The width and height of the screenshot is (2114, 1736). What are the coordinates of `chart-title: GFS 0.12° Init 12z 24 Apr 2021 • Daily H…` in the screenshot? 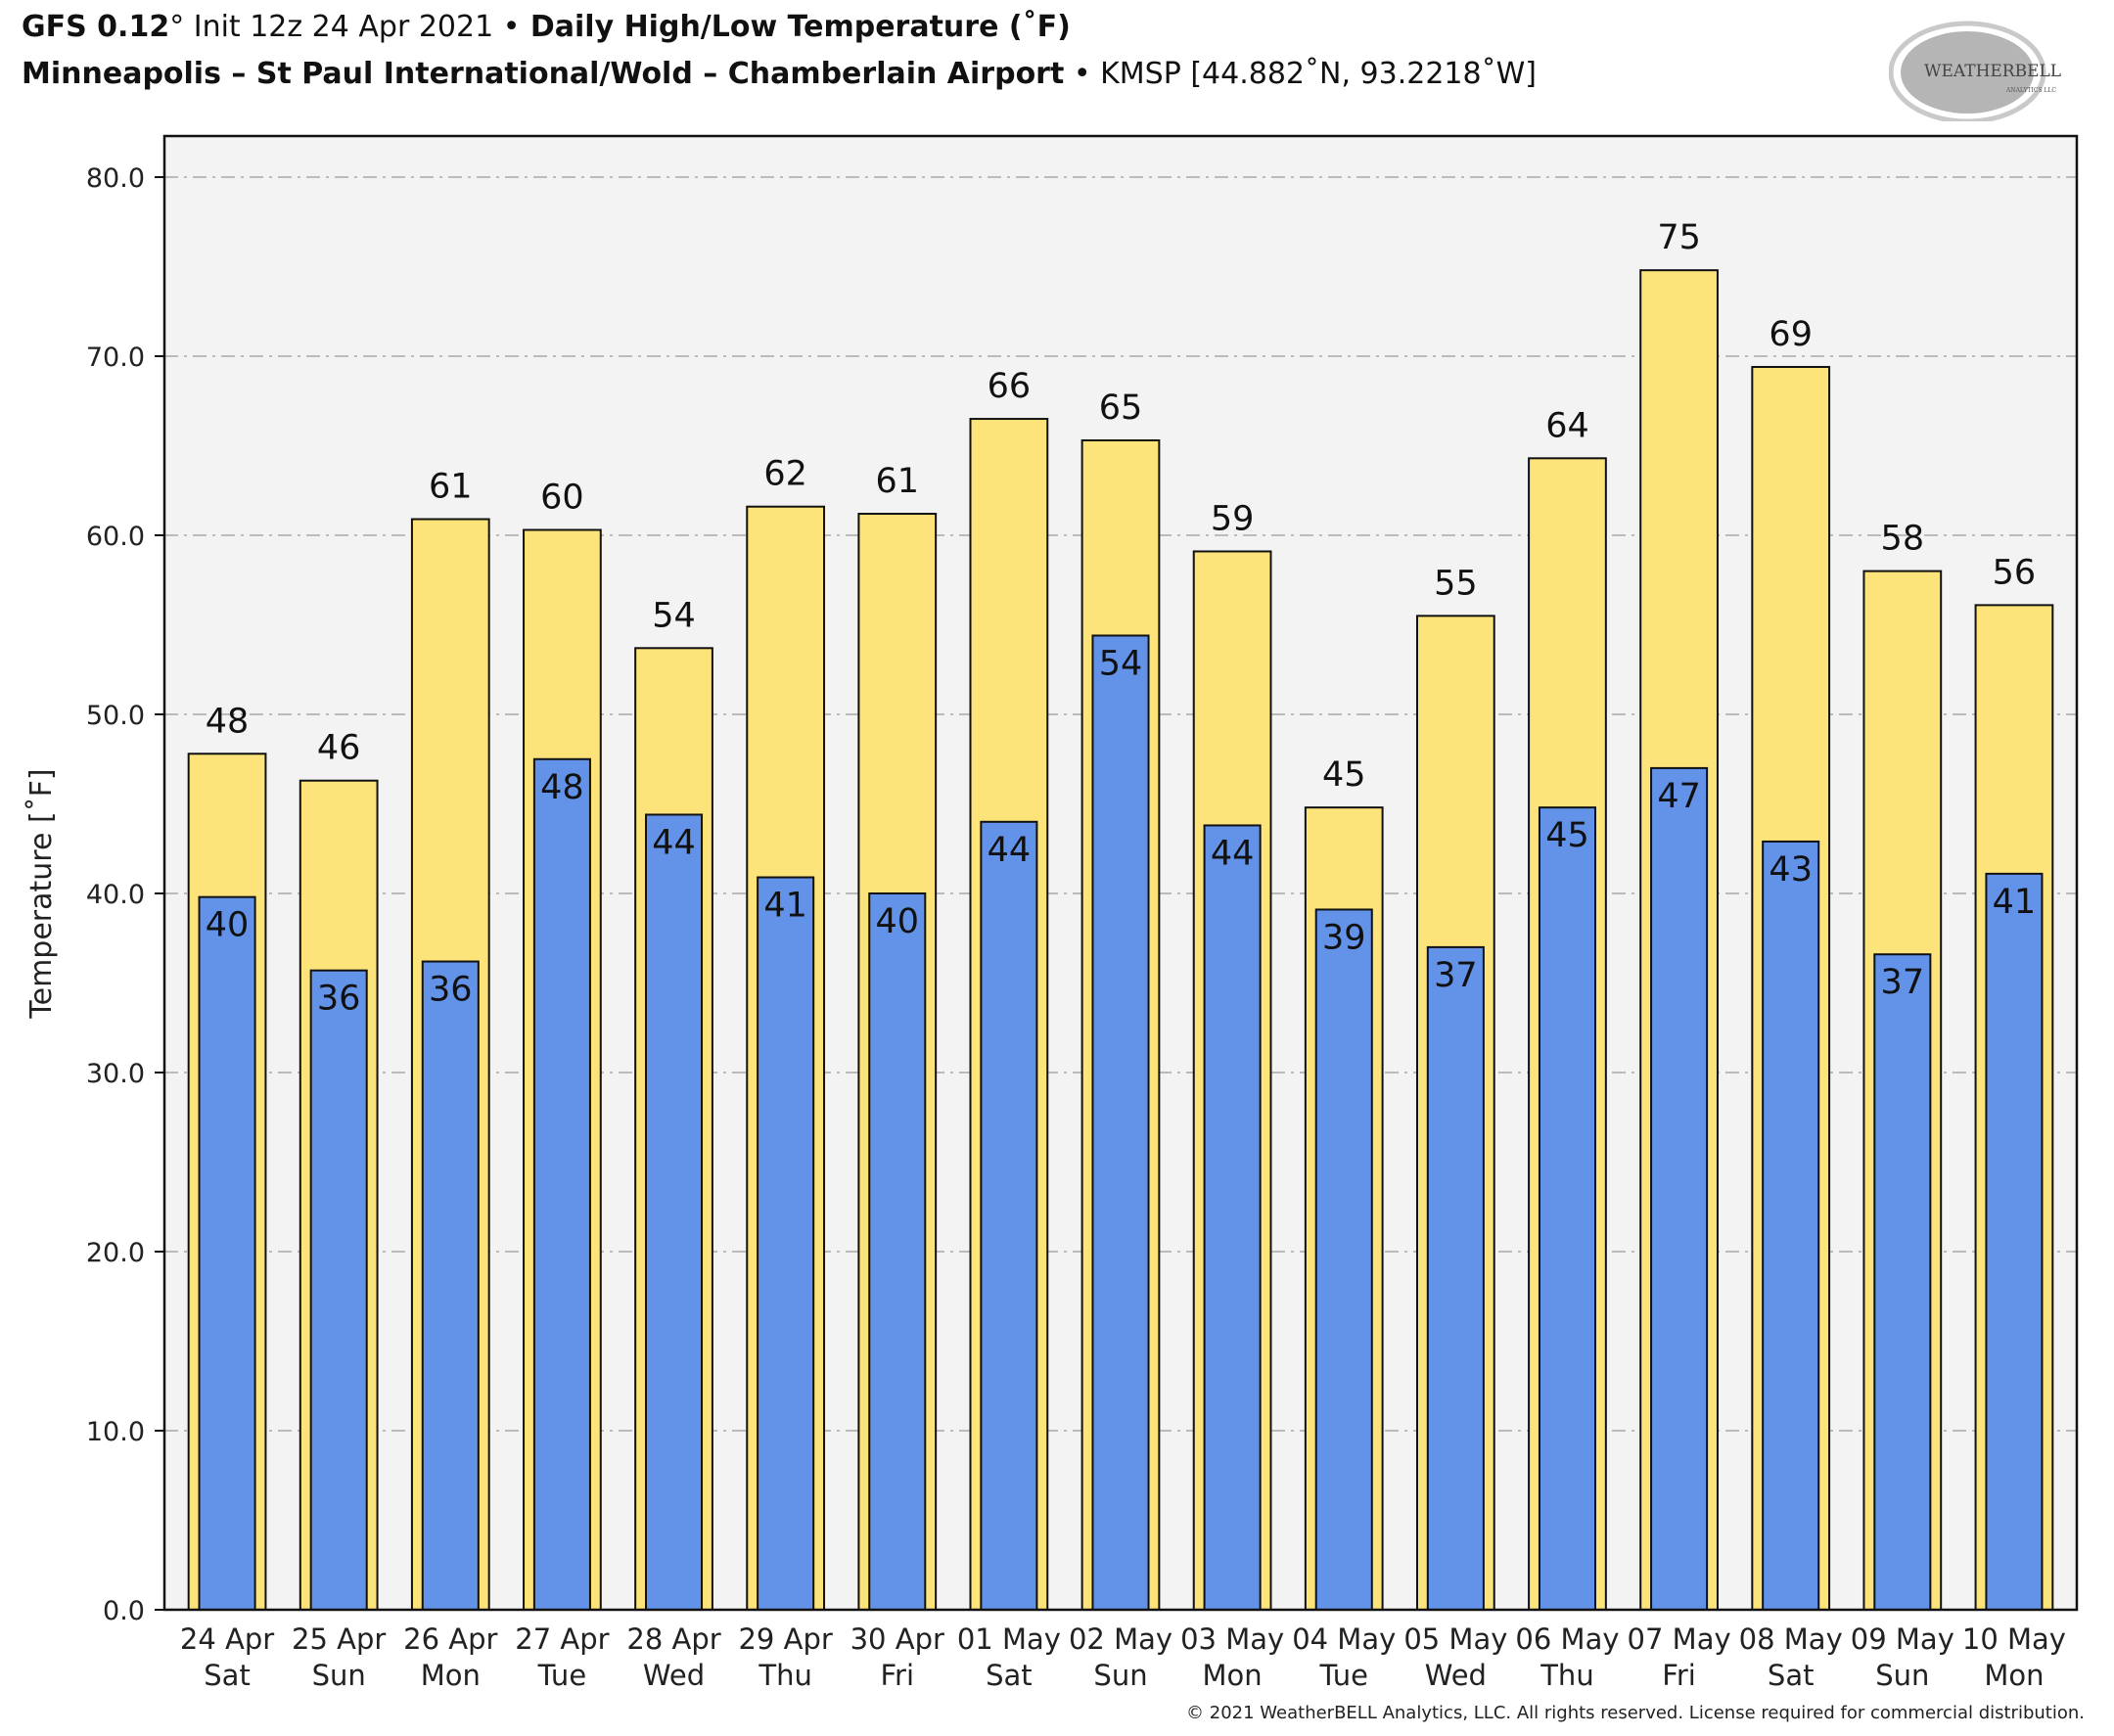 It's located at (547, 27).